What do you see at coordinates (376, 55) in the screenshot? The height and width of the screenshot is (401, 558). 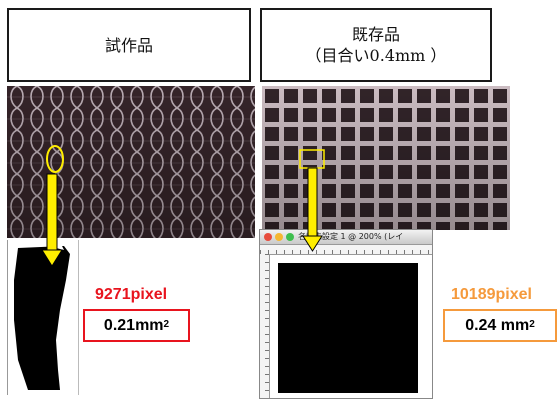 I see `existing-subtitle: （目合い0.4mm ）` at bounding box center [376, 55].